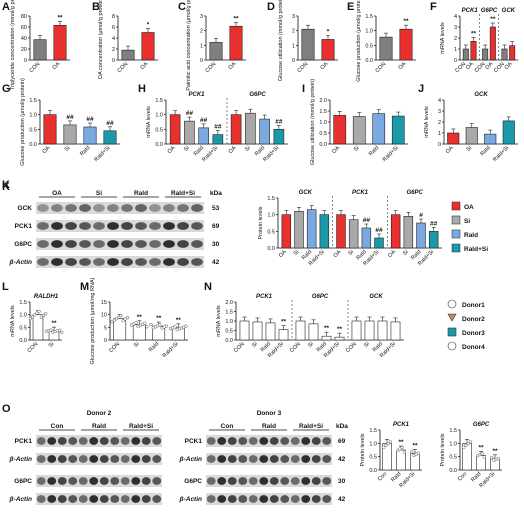 This screenshot has height=514, width=524. What do you see at coordinates (5, 287) in the screenshot?
I see `panel-letter-l: L` at bounding box center [5, 287].